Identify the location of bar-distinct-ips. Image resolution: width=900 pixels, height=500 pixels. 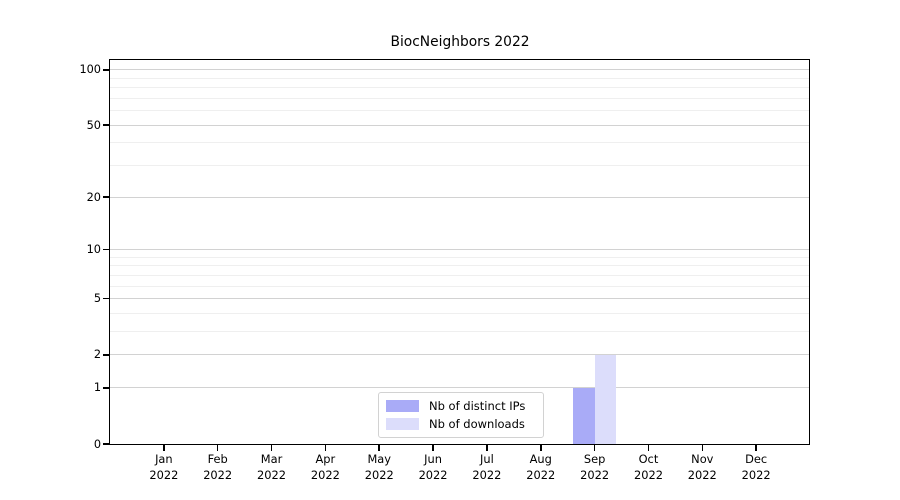
(584, 415).